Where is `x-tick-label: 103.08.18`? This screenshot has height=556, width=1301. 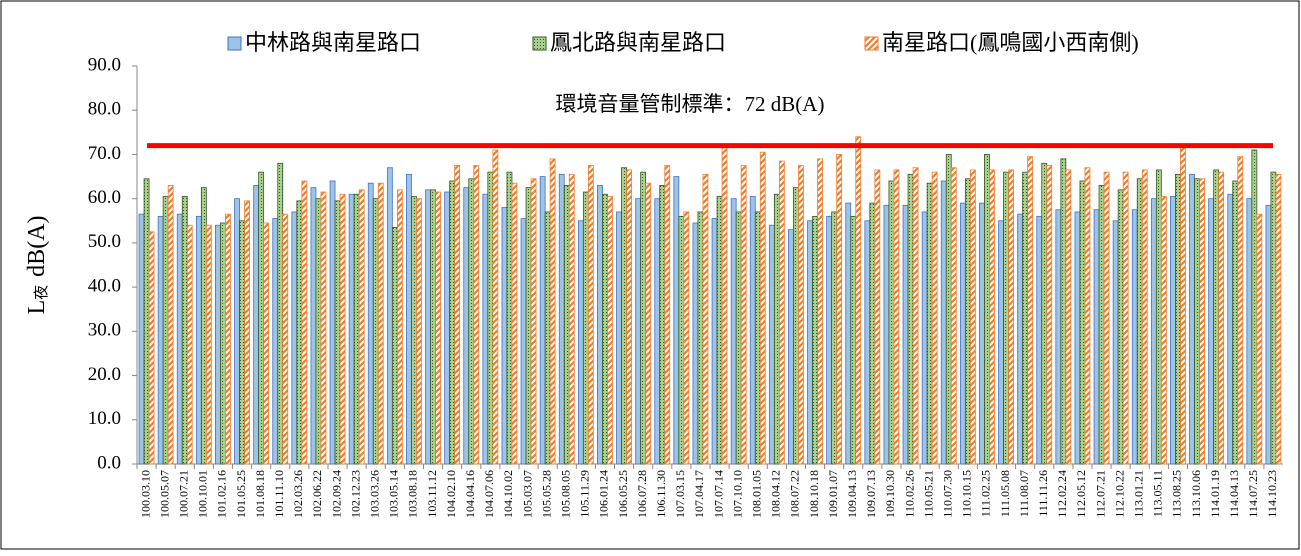 x-tick-label: 103.08.18 is located at coordinates (413, 494).